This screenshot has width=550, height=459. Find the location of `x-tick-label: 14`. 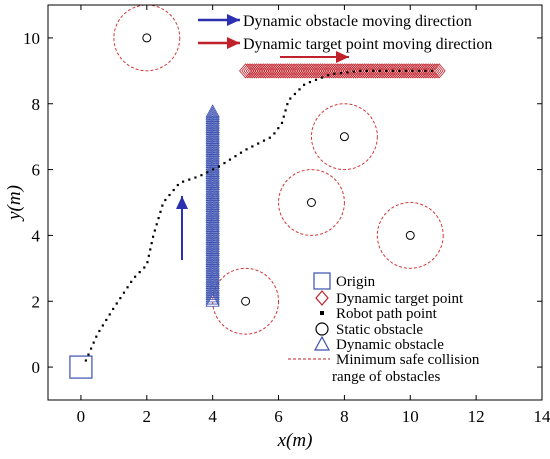

x-tick-label: 14 is located at coordinates (542, 416).